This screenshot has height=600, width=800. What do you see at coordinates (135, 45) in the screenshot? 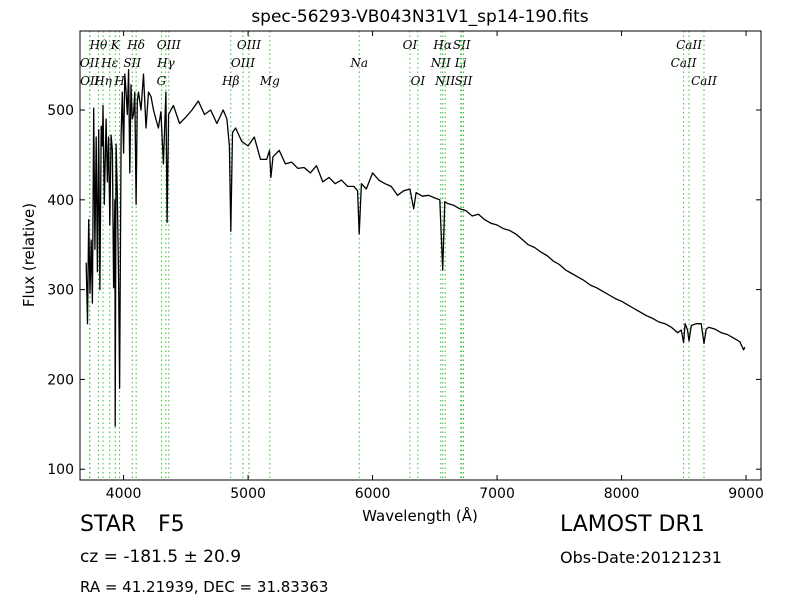
I see `marker-label: Hδ` at bounding box center [135, 45].